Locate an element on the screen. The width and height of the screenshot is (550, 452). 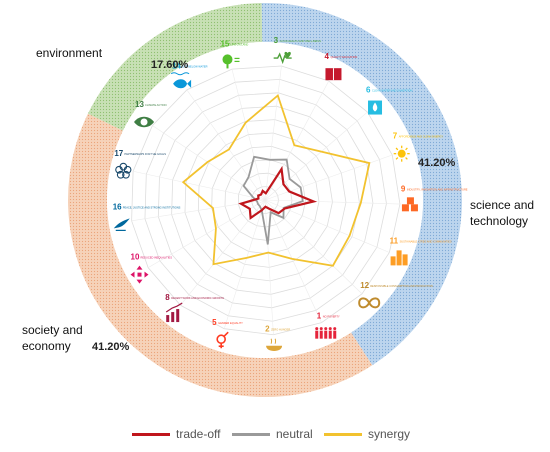
sdg-goal-label: LIFE BELOW WATER is located at coordinates (194, 67).